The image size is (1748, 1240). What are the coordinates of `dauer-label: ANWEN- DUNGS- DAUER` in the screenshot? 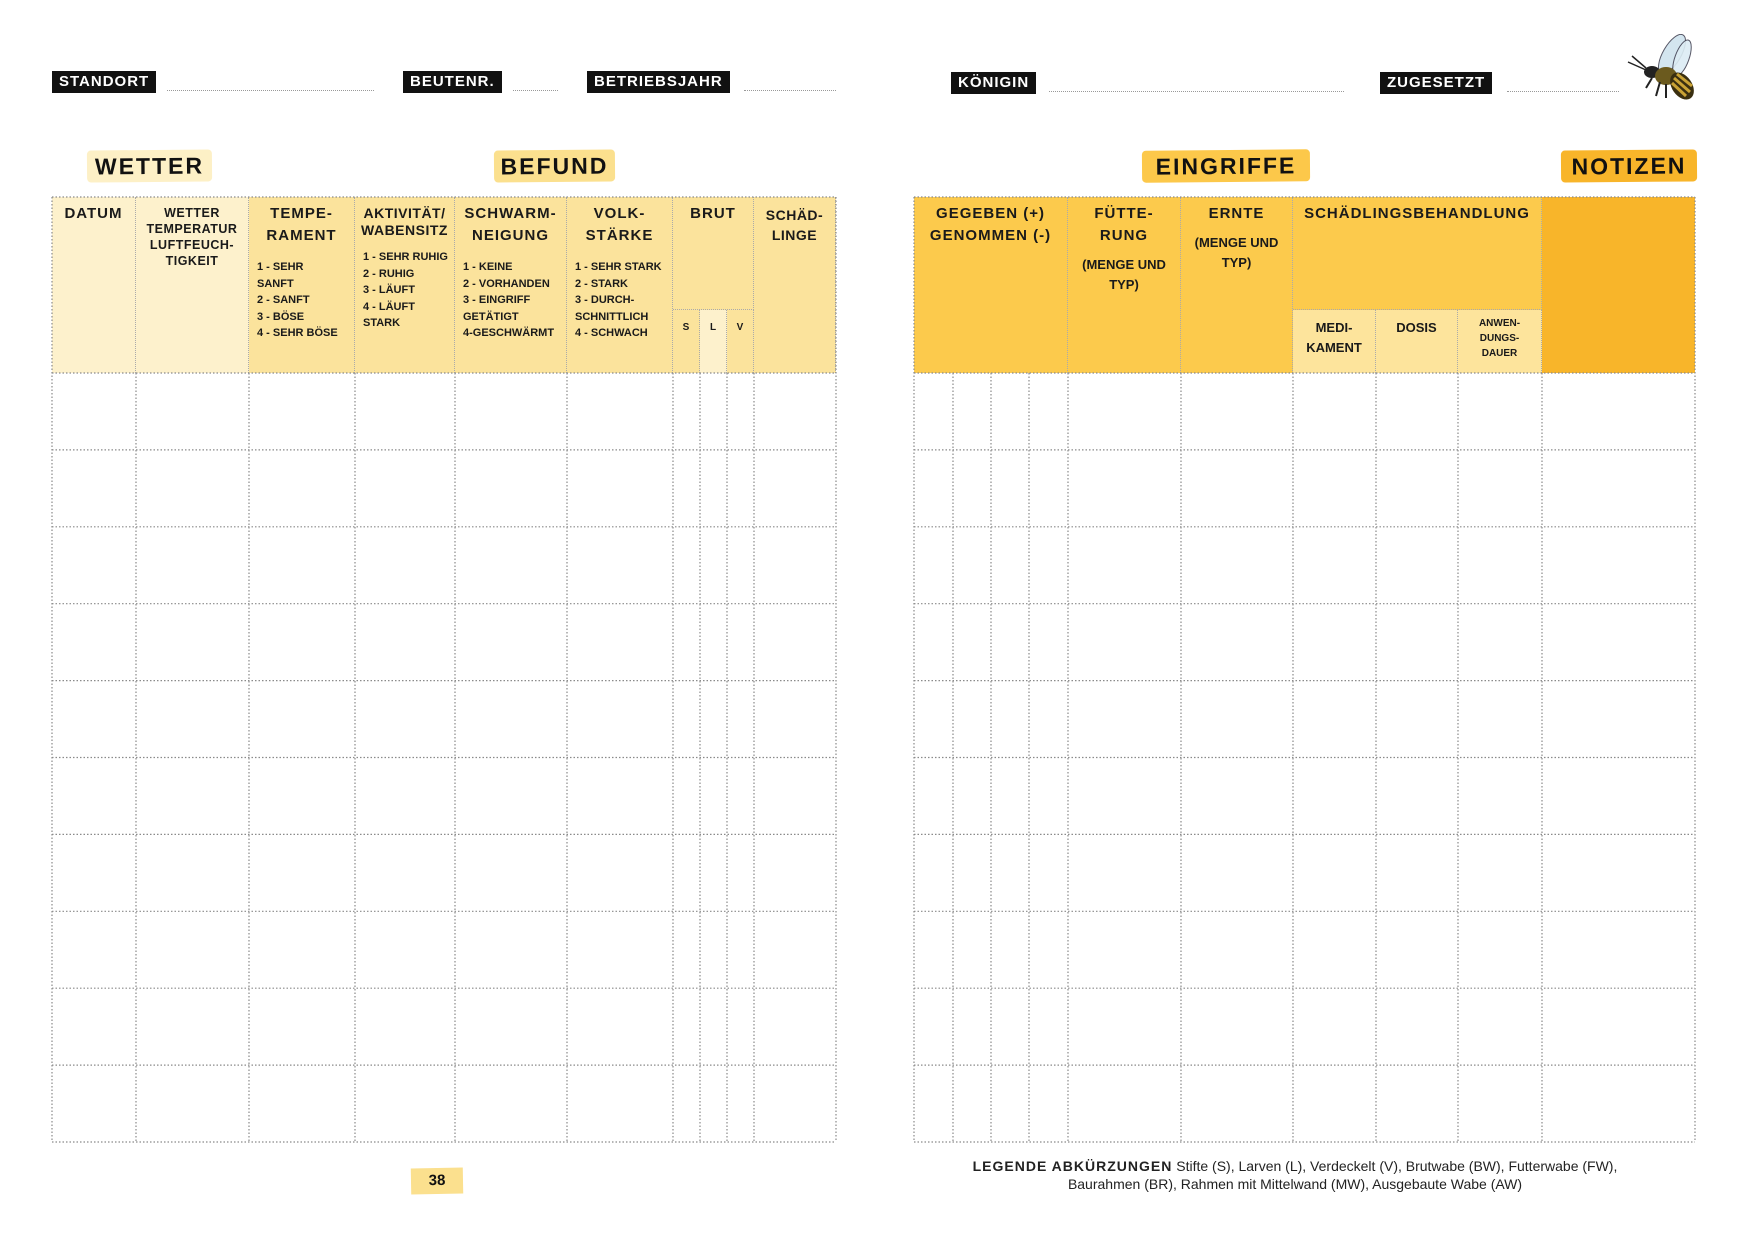 It's located at (1499, 338).